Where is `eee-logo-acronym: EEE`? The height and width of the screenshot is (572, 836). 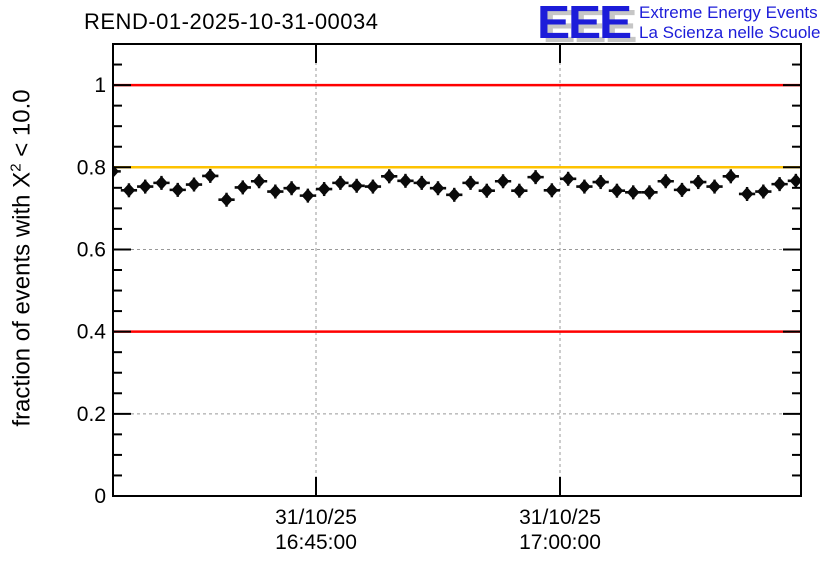 eee-logo-acronym: EEE is located at coordinates (584, 24).